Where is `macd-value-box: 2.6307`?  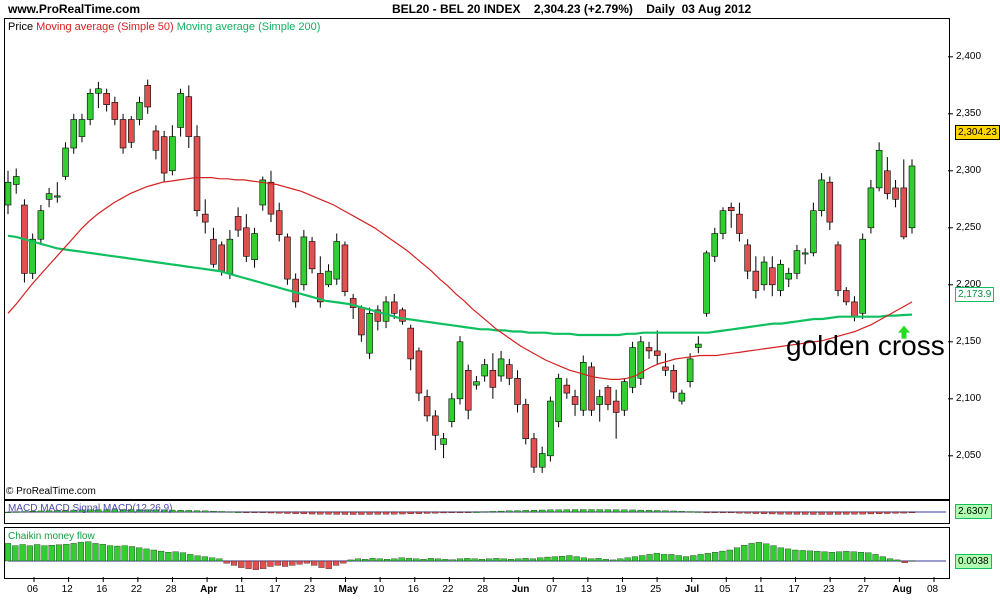
macd-value-box: 2.6307 is located at coordinates (973, 511).